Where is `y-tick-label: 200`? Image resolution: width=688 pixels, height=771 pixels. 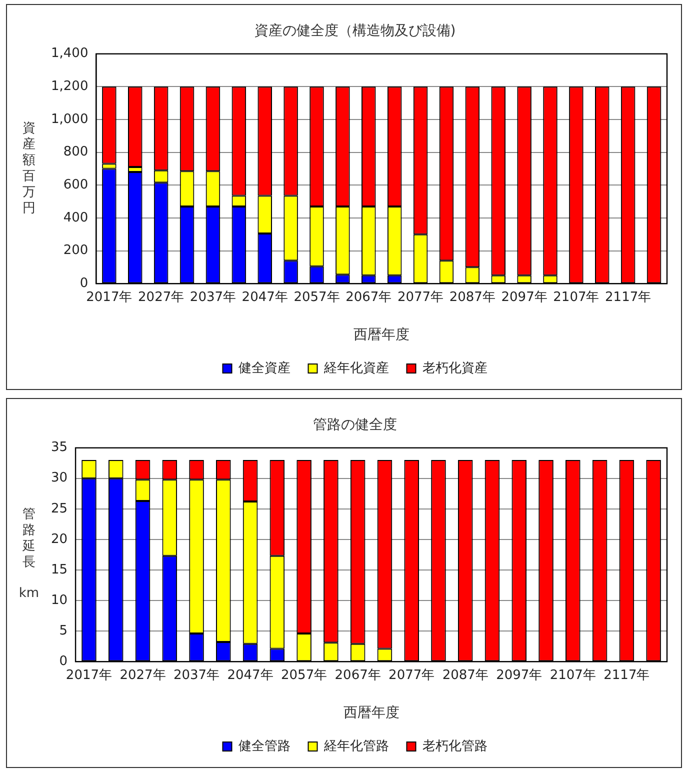 y-tick-label: 200 is located at coordinates (75, 250).